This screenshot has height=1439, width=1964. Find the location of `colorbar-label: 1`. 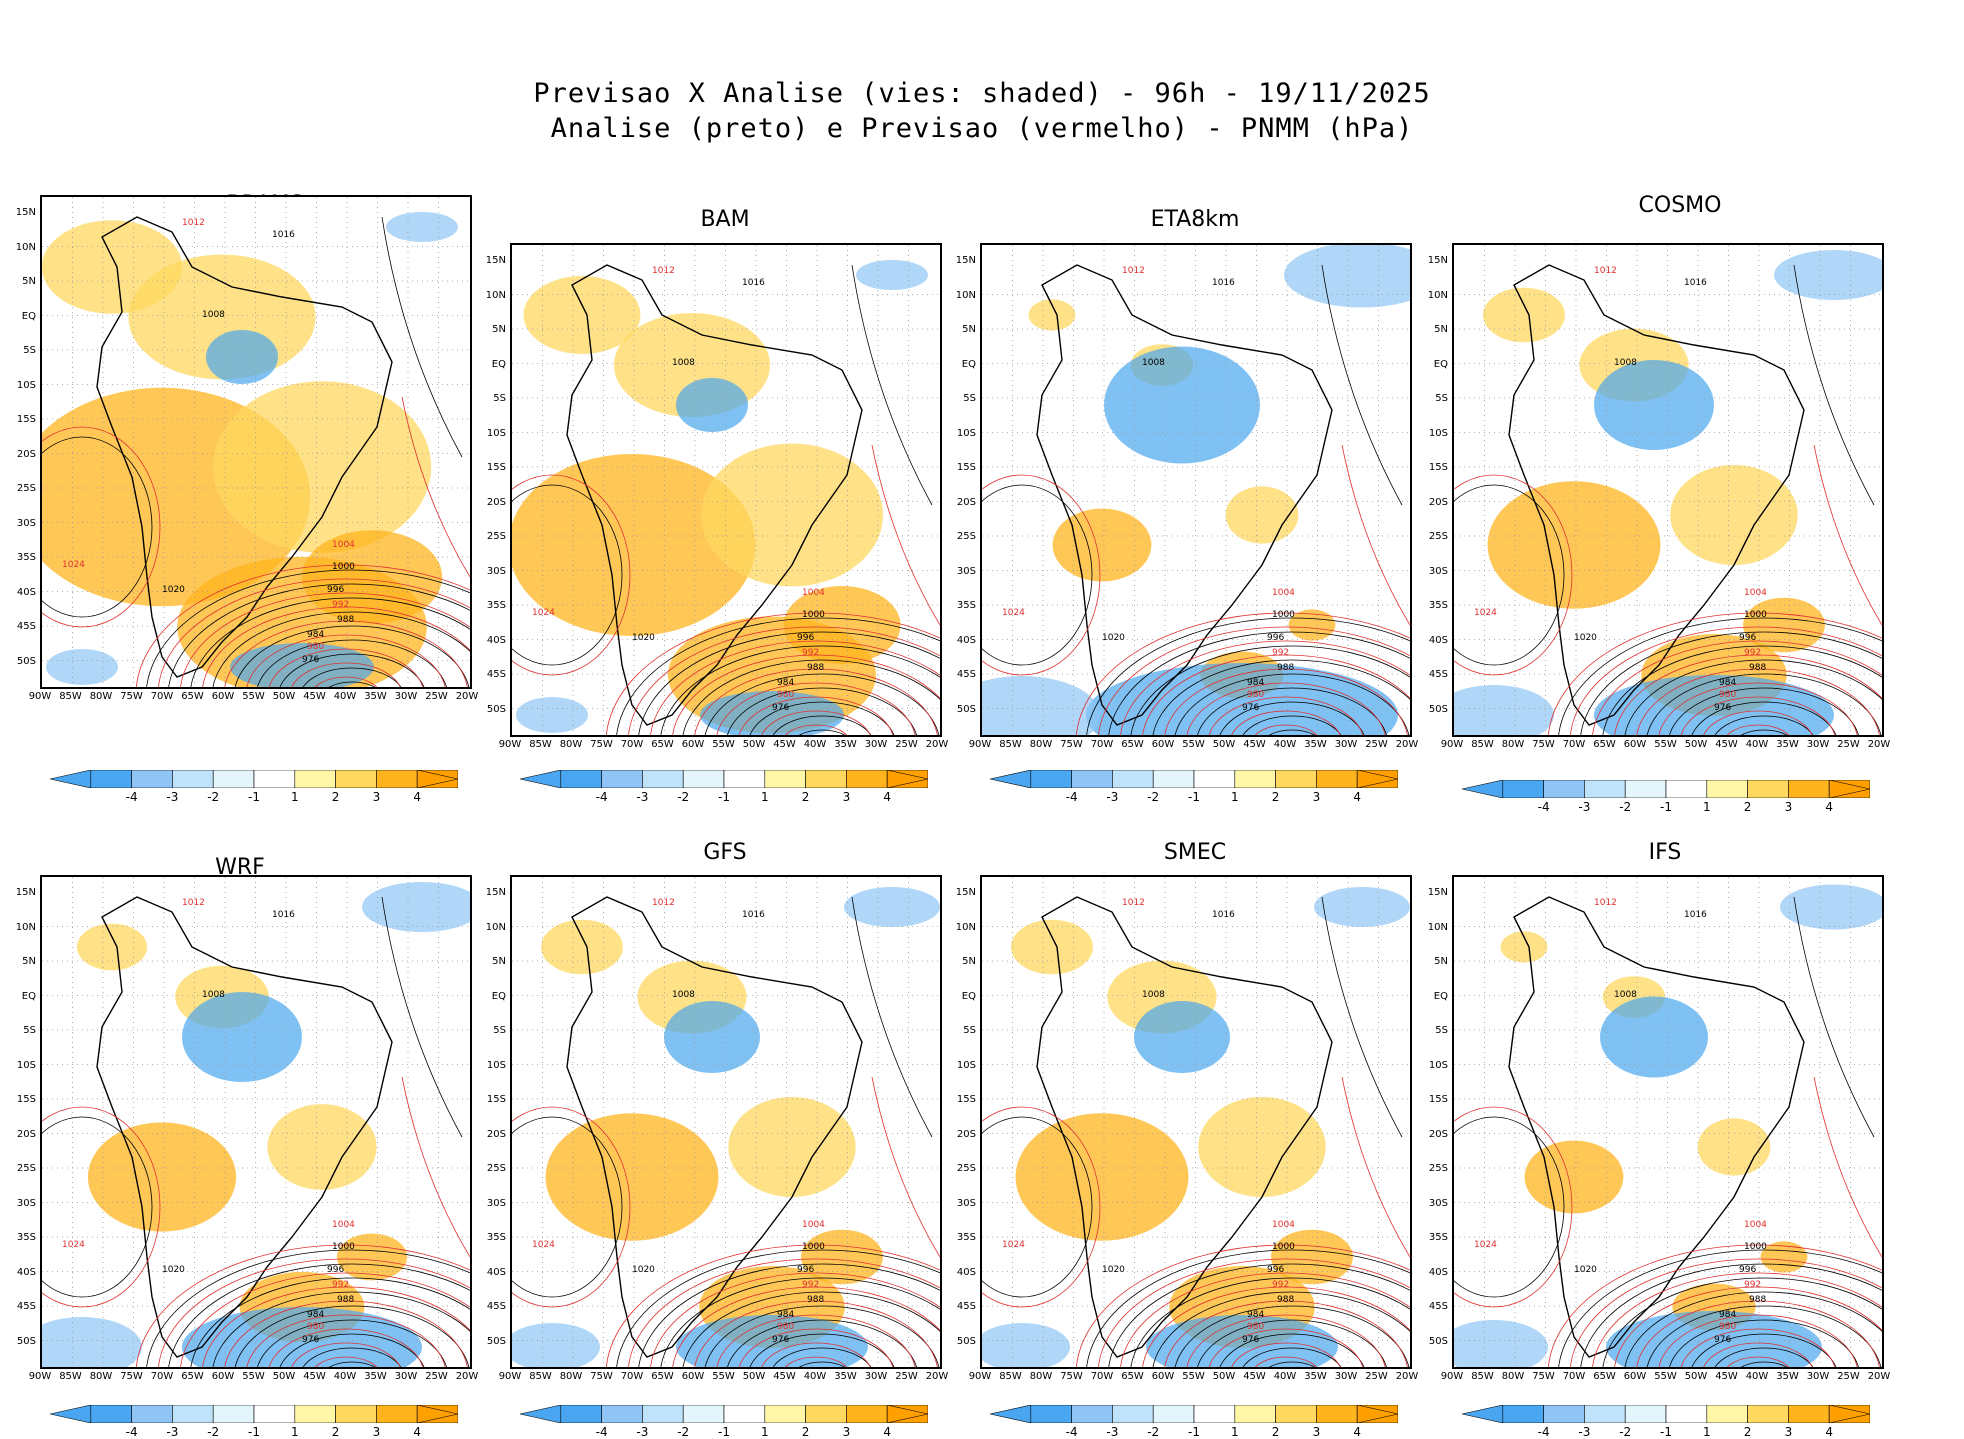

colorbar-label: 1 is located at coordinates (1706, 1432).